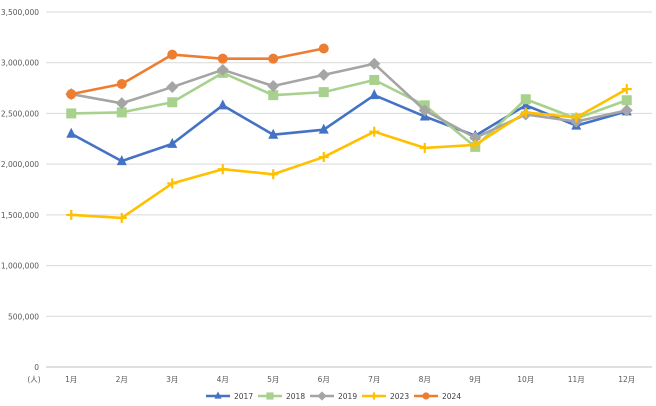 This screenshot has height=406, width=656. Describe the element at coordinates (20, 12) in the screenshot. I see `y-tick-label: 3,500,000` at that location.